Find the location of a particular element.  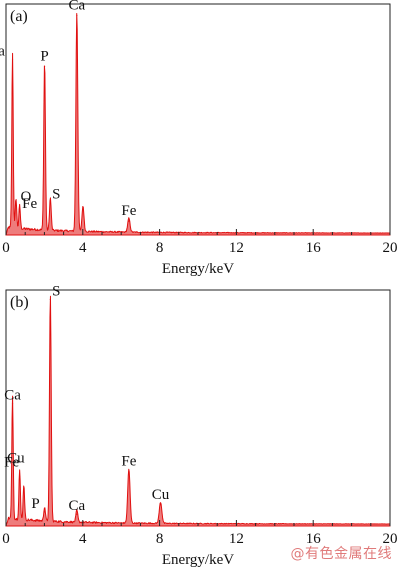

peak-label-o: O is located at coordinates (26, 197).